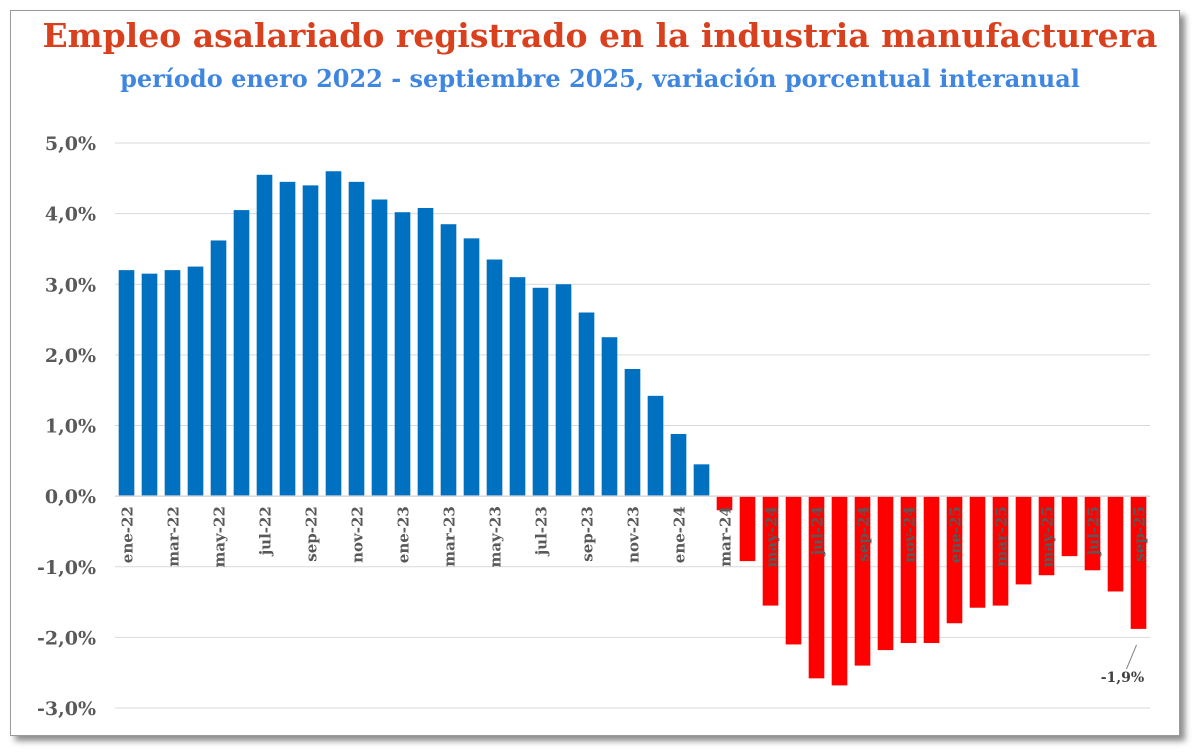 Image resolution: width=1200 pixels, height=752 pixels. What do you see at coordinates (70, 144) in the screenshot?
I see `y-tick-label: 5,0%` at bounding box center [70, 144].